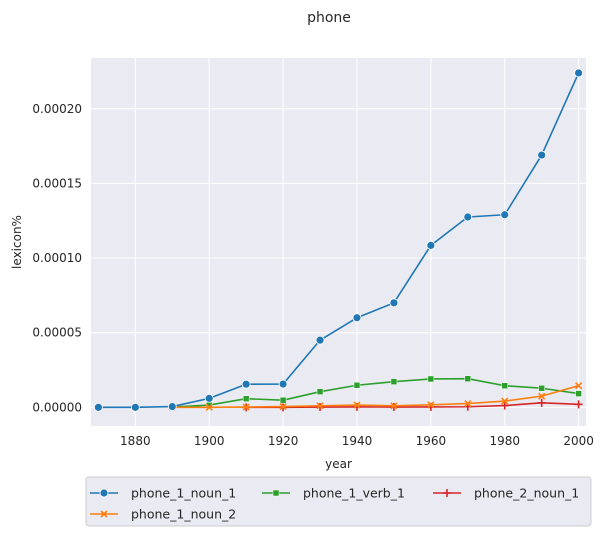  What do you see at coordinates (526, 493) in the screenshot?
I see `legend-label: phone_2_noun_1` at bounding box center [526, 493].